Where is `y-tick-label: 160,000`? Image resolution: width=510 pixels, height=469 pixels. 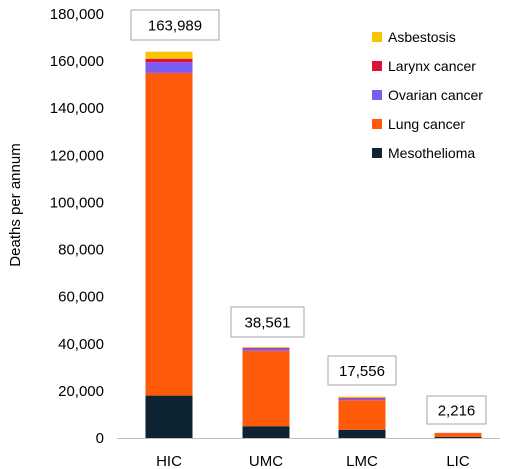 y-tick-label: 160,000 is located at coordinates (77, 61).